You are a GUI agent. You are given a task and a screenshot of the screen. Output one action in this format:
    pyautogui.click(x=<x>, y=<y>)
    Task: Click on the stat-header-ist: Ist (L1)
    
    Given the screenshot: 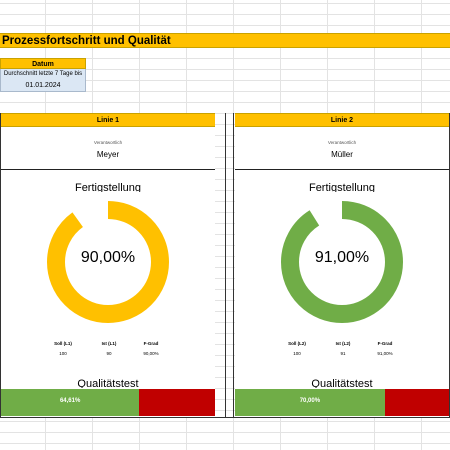 What is the action you would take?
    pyautogui.click(x=109, y=343)
    